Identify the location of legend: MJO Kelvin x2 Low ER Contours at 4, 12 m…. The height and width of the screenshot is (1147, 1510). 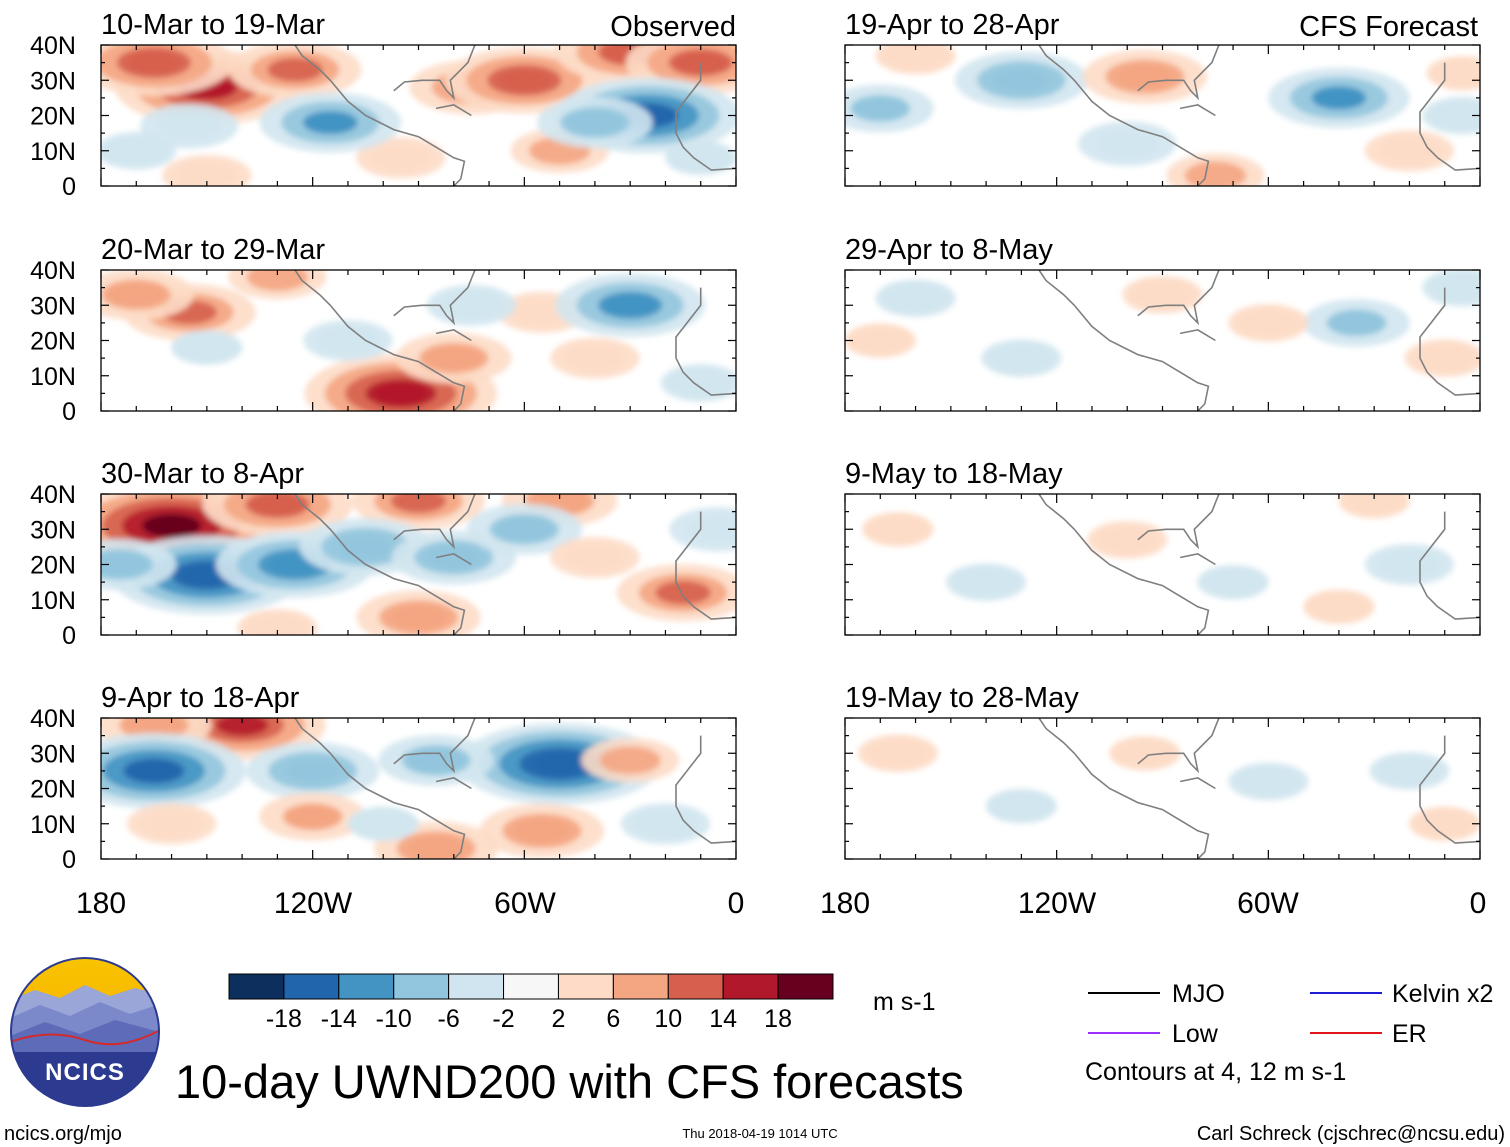
(1289, 1033).